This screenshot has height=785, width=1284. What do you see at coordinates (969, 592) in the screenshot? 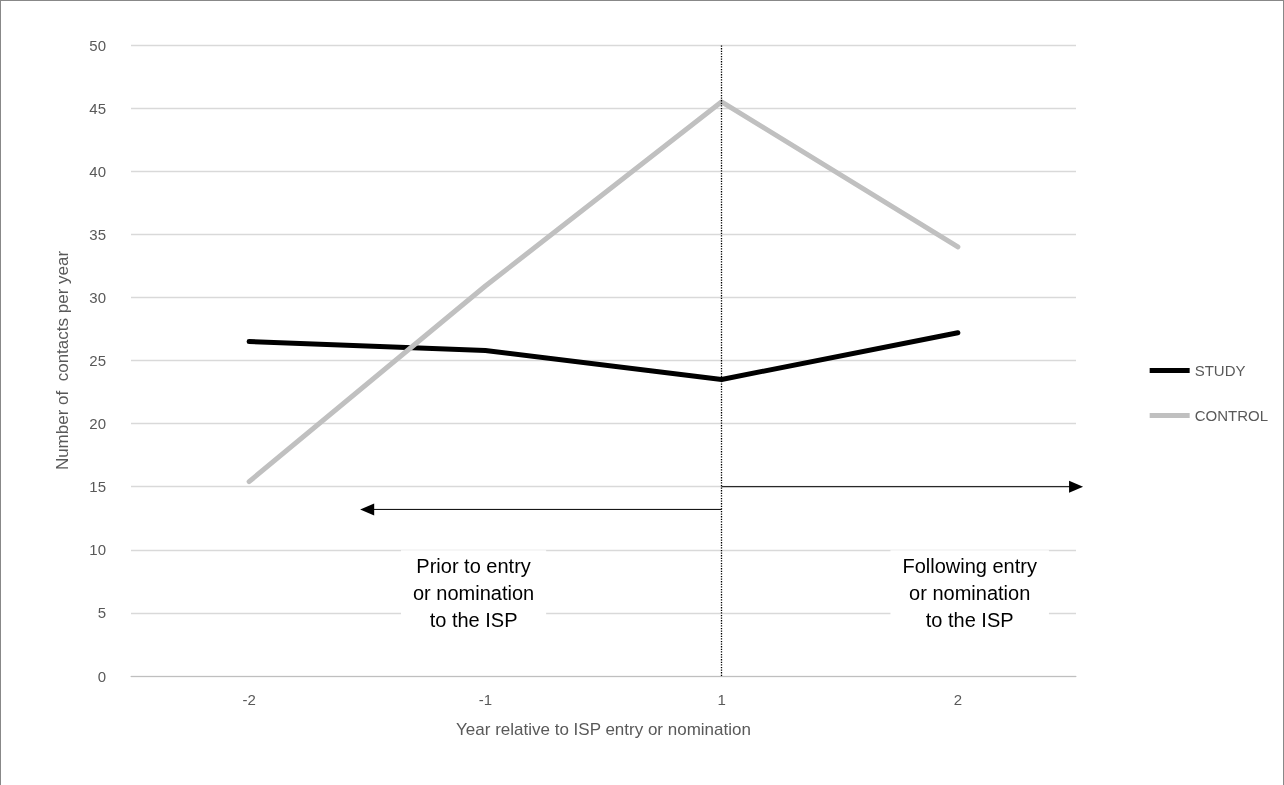
I see `annotation: Following entry or nomination to the ISP` at bounding box center [969, 592].